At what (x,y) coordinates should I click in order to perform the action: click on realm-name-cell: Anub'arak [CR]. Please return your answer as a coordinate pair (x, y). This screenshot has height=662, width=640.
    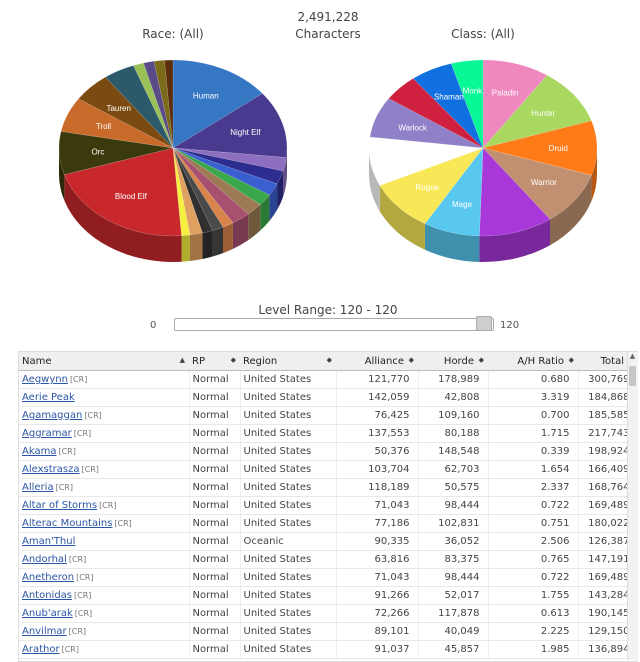
    Looking at the image, I should click on (104, 613).